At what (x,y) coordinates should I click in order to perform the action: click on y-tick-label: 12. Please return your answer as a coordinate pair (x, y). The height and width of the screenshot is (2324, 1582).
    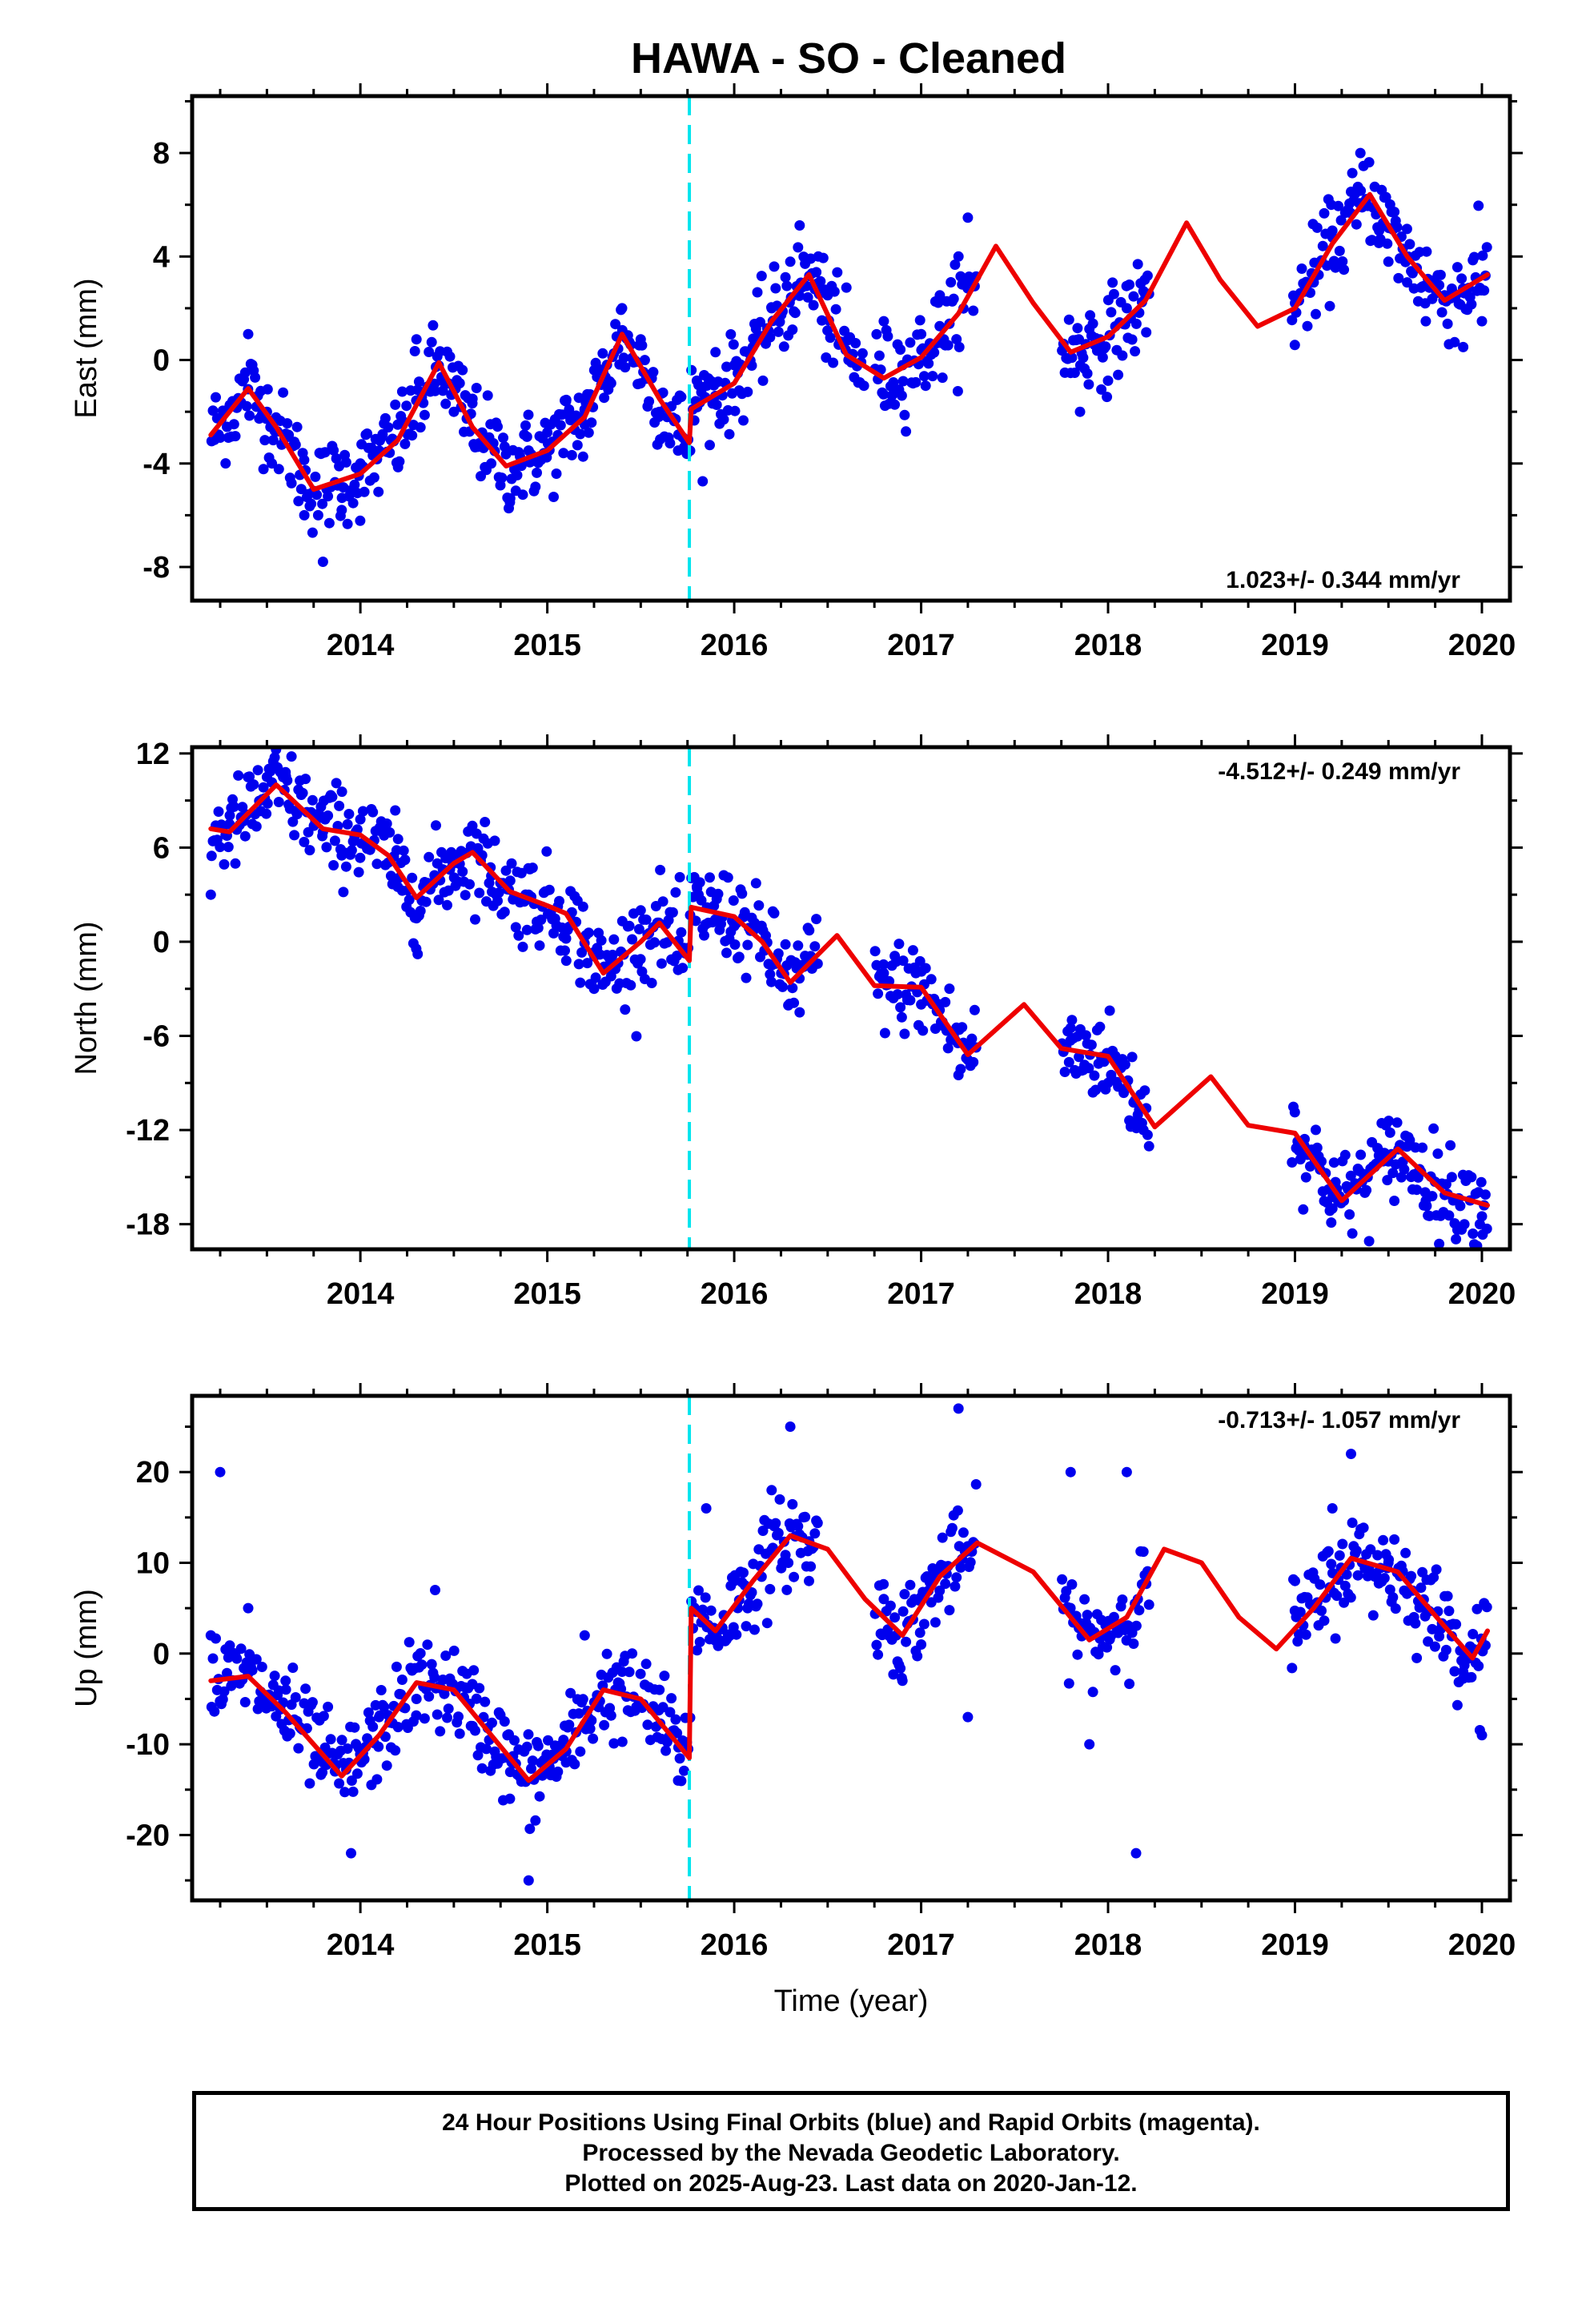
    Looking at the image, I should click on (153, 754).